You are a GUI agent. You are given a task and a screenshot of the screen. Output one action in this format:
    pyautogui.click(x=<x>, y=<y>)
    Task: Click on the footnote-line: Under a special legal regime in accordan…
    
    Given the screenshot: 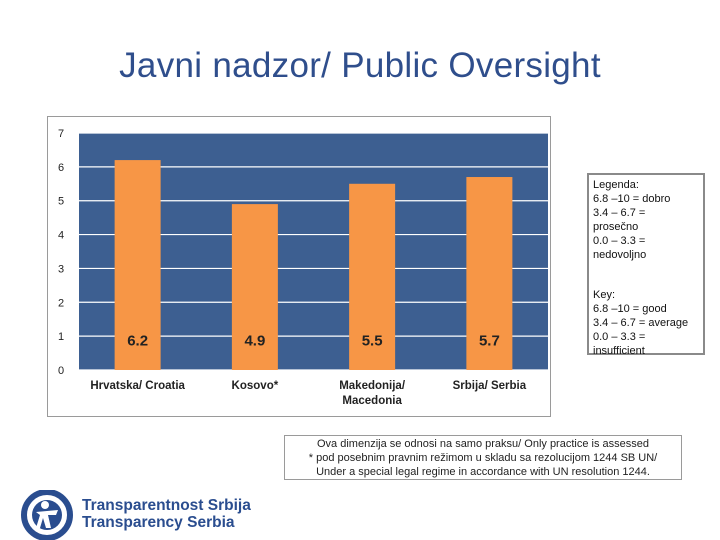 What is the action you would take?
    pyautogui.click(x=483, y=472)
    